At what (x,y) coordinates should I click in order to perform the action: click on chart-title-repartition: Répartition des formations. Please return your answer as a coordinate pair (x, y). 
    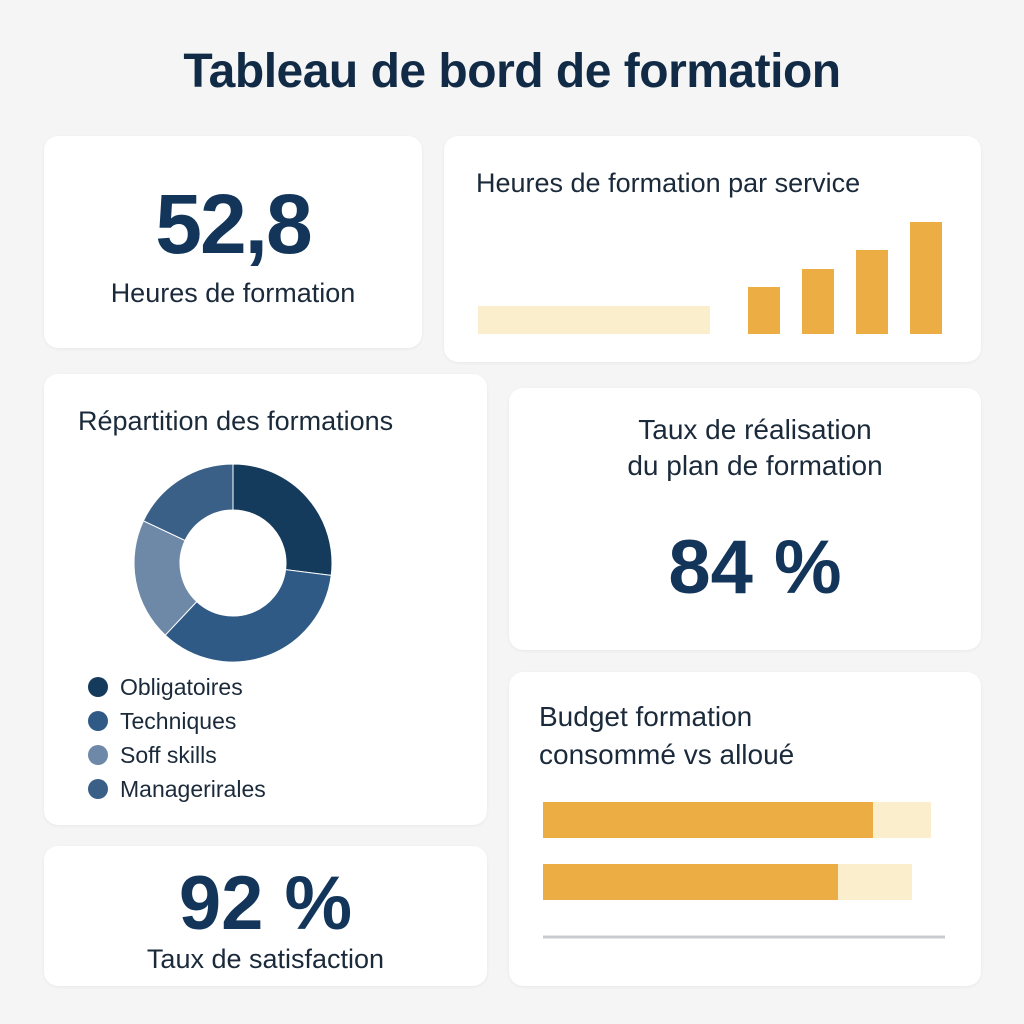
    Looking at the image, I should click on (236, 421).